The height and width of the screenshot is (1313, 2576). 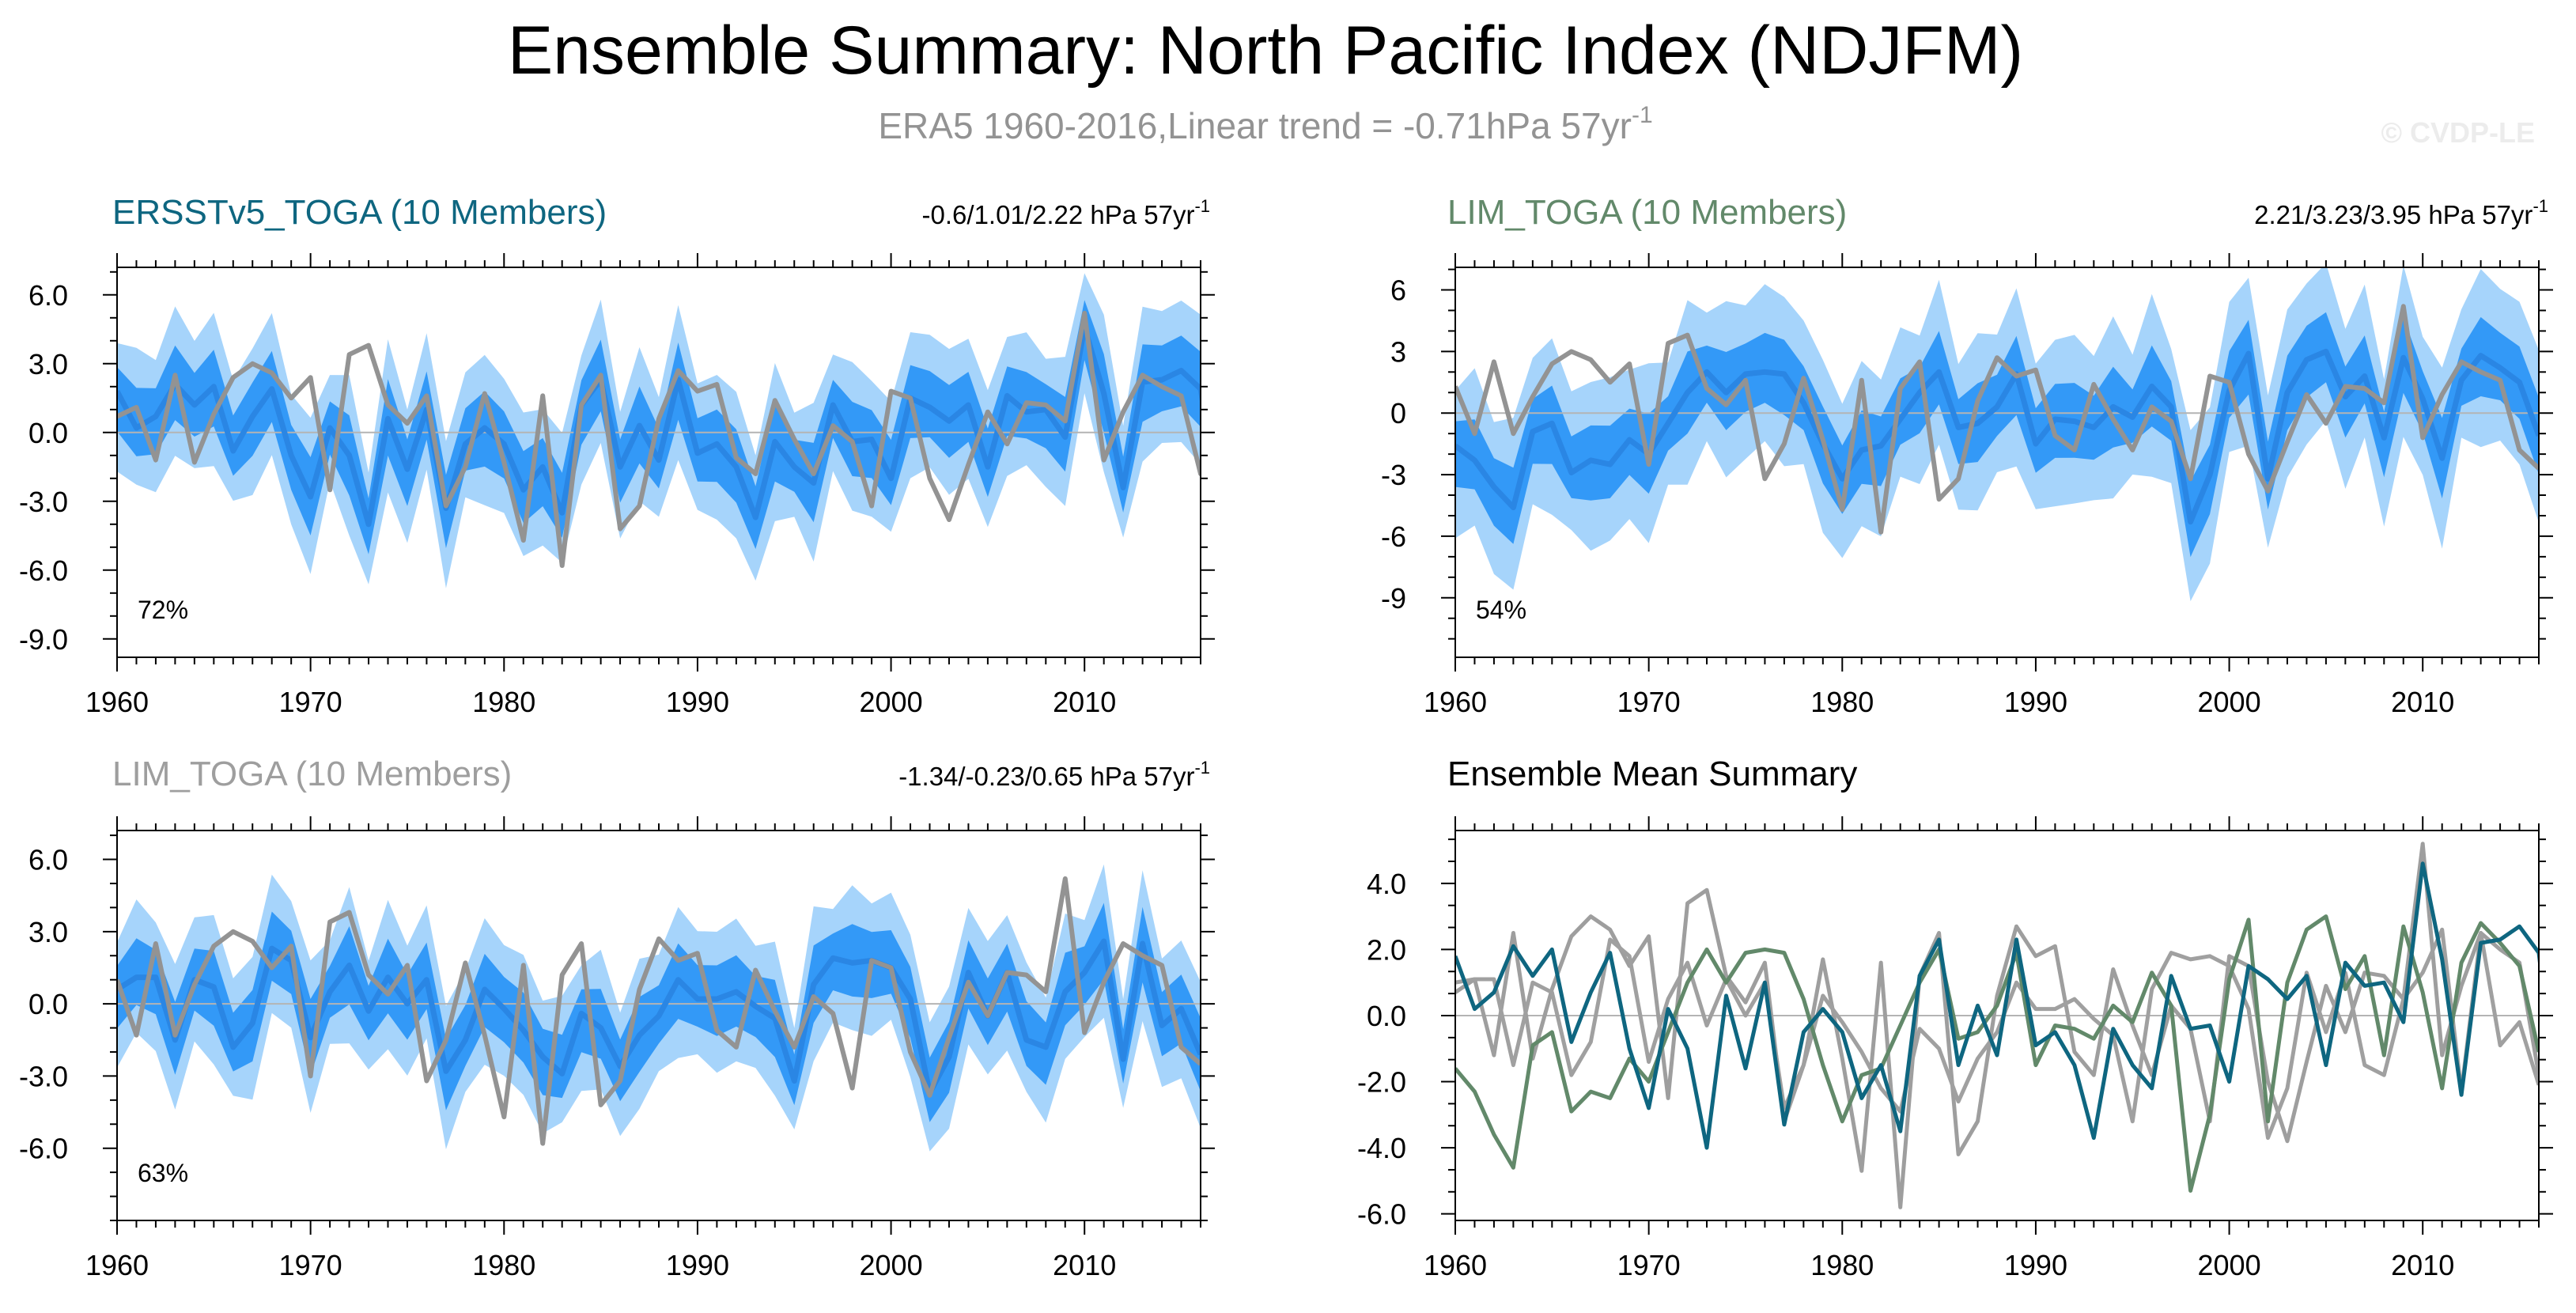 I want to click on y-tick-label: 2.0, so click(x=1387, y=949).